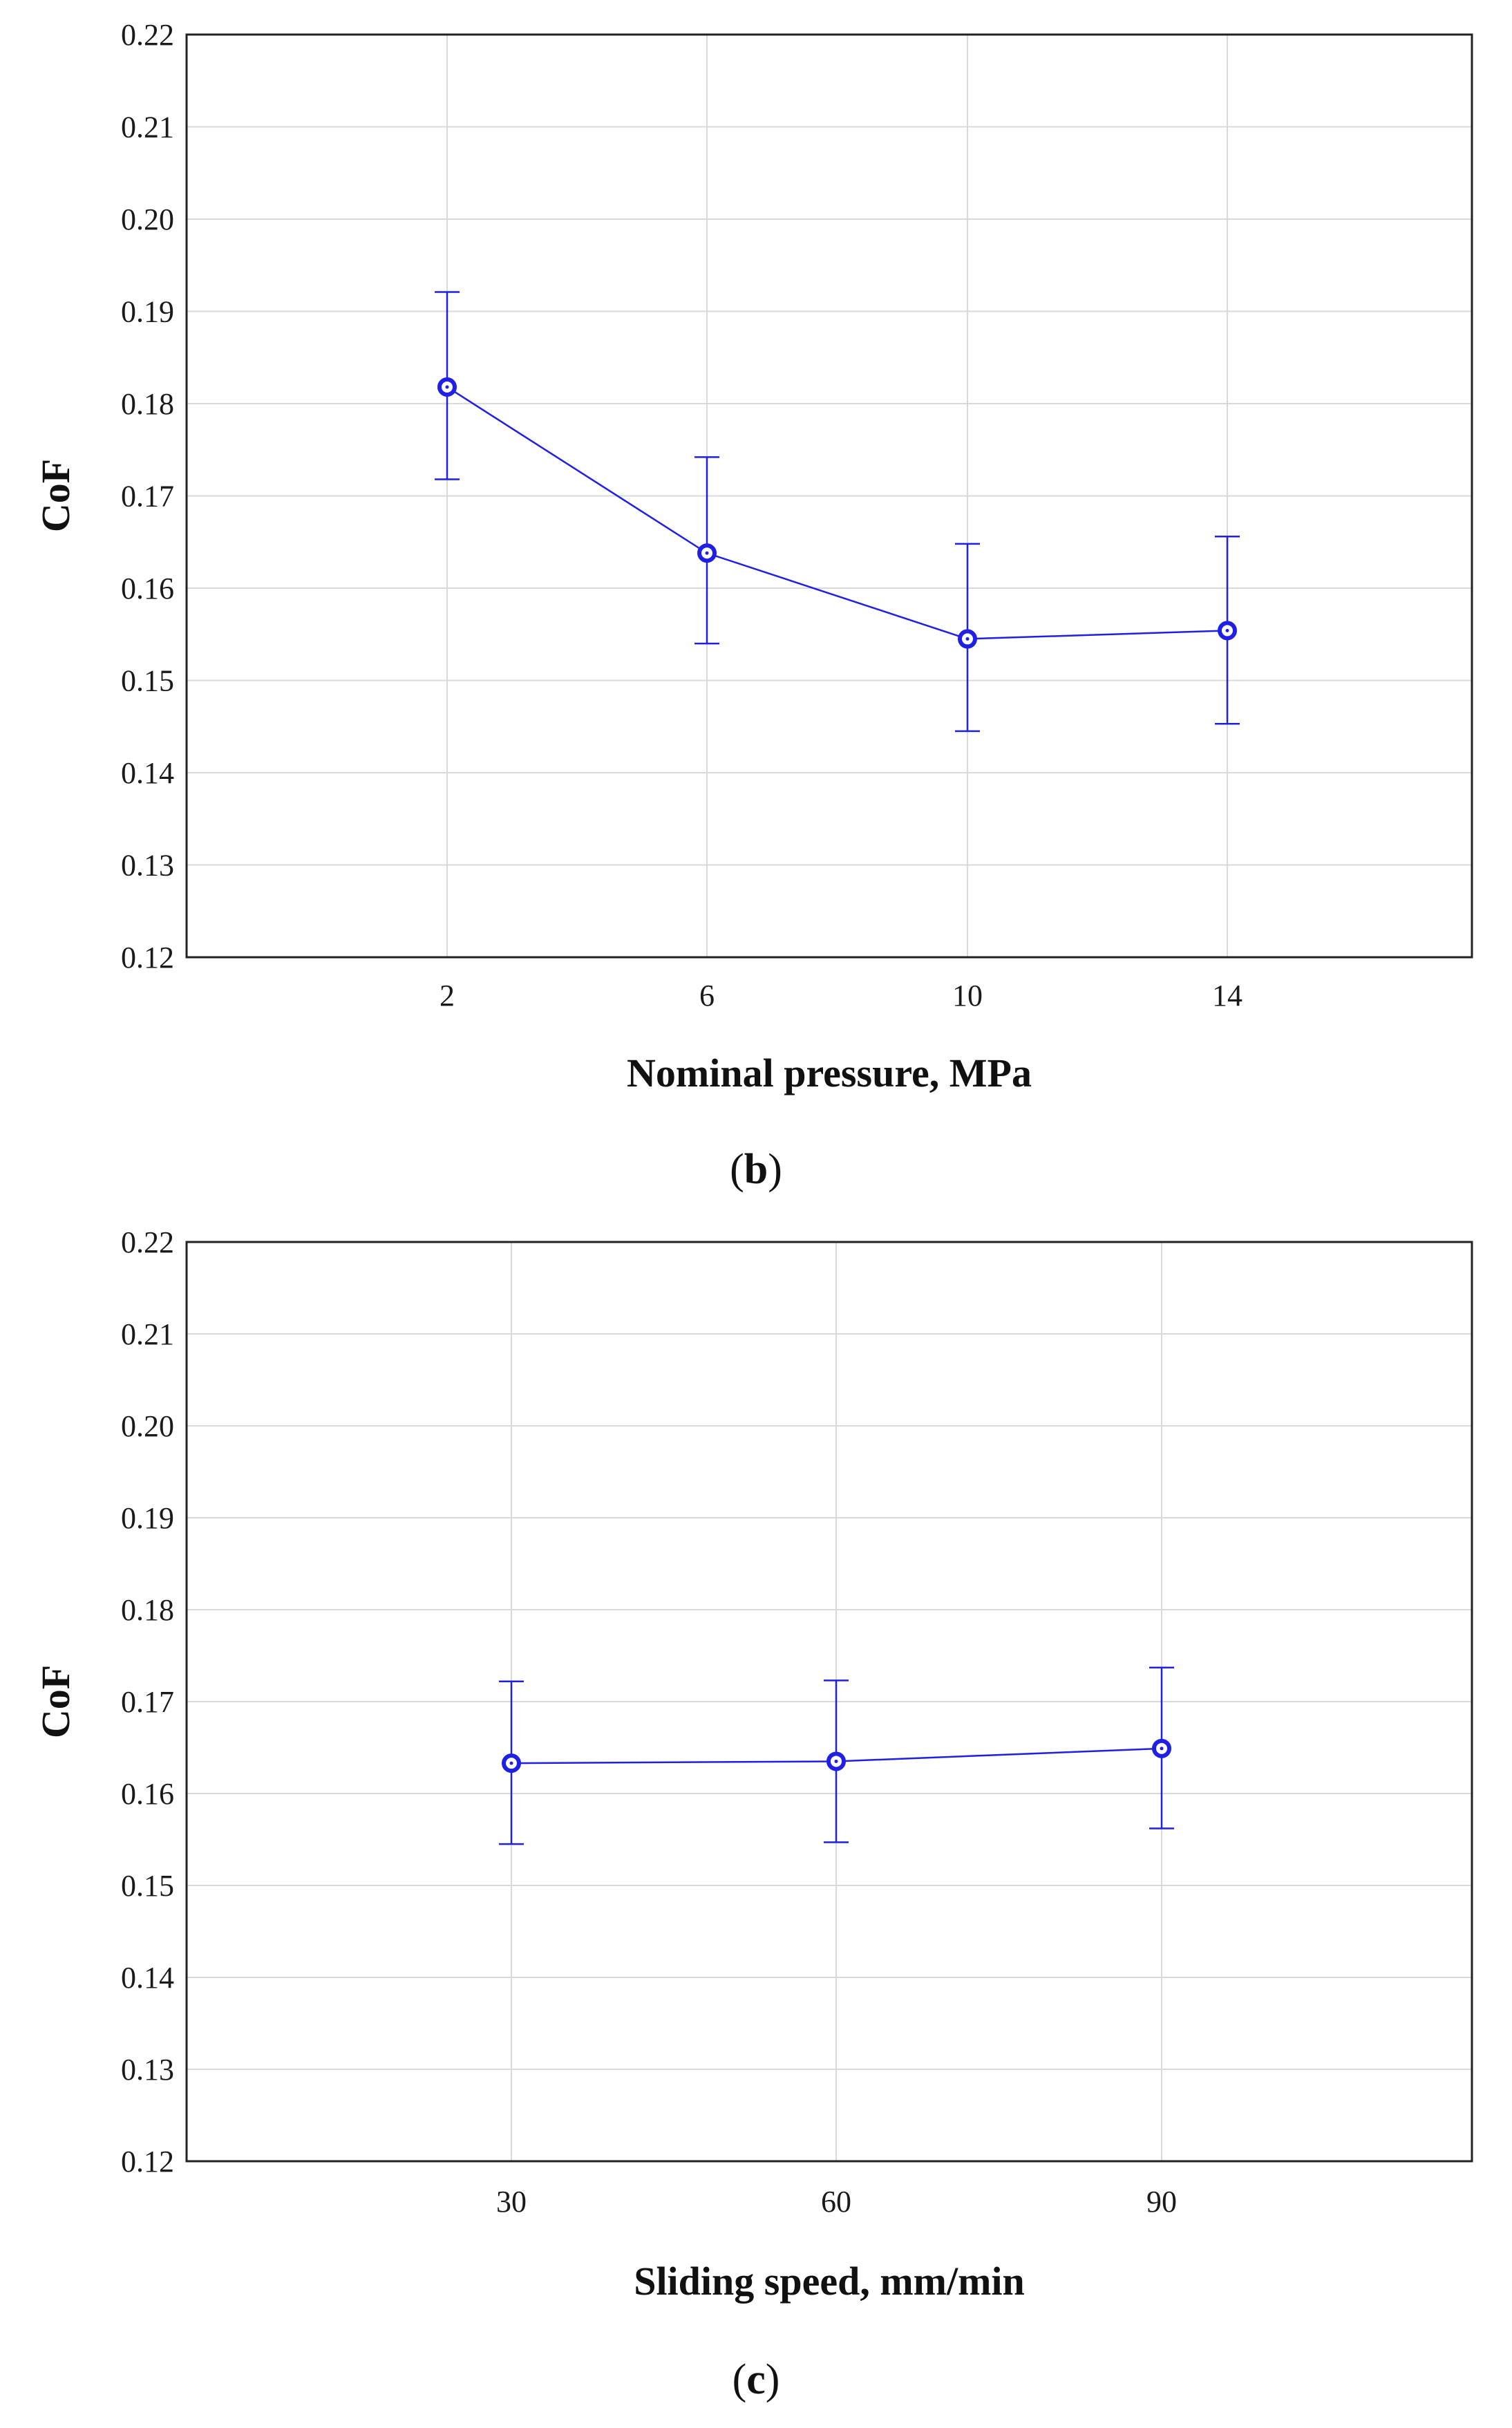 This screenshot has width=1512, height=2428. I want to click on x-tick-label: 10, so click(967, 996).